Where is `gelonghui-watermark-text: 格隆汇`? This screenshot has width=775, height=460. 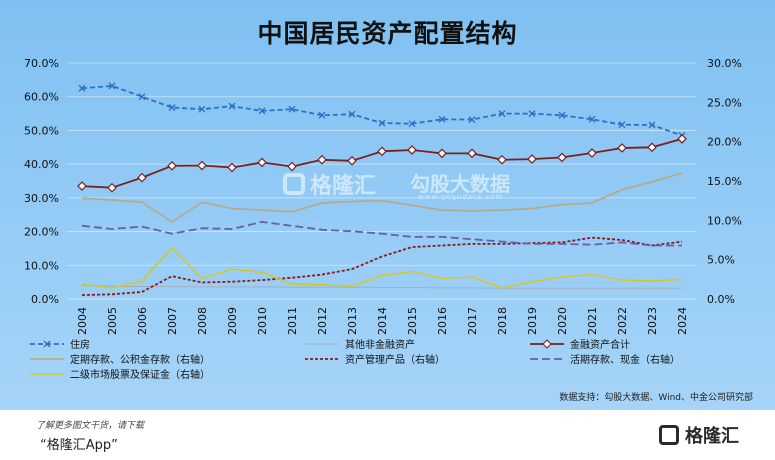
gelonghui-watermark-text: 格隆汇 is located at coordinates (343, 186).